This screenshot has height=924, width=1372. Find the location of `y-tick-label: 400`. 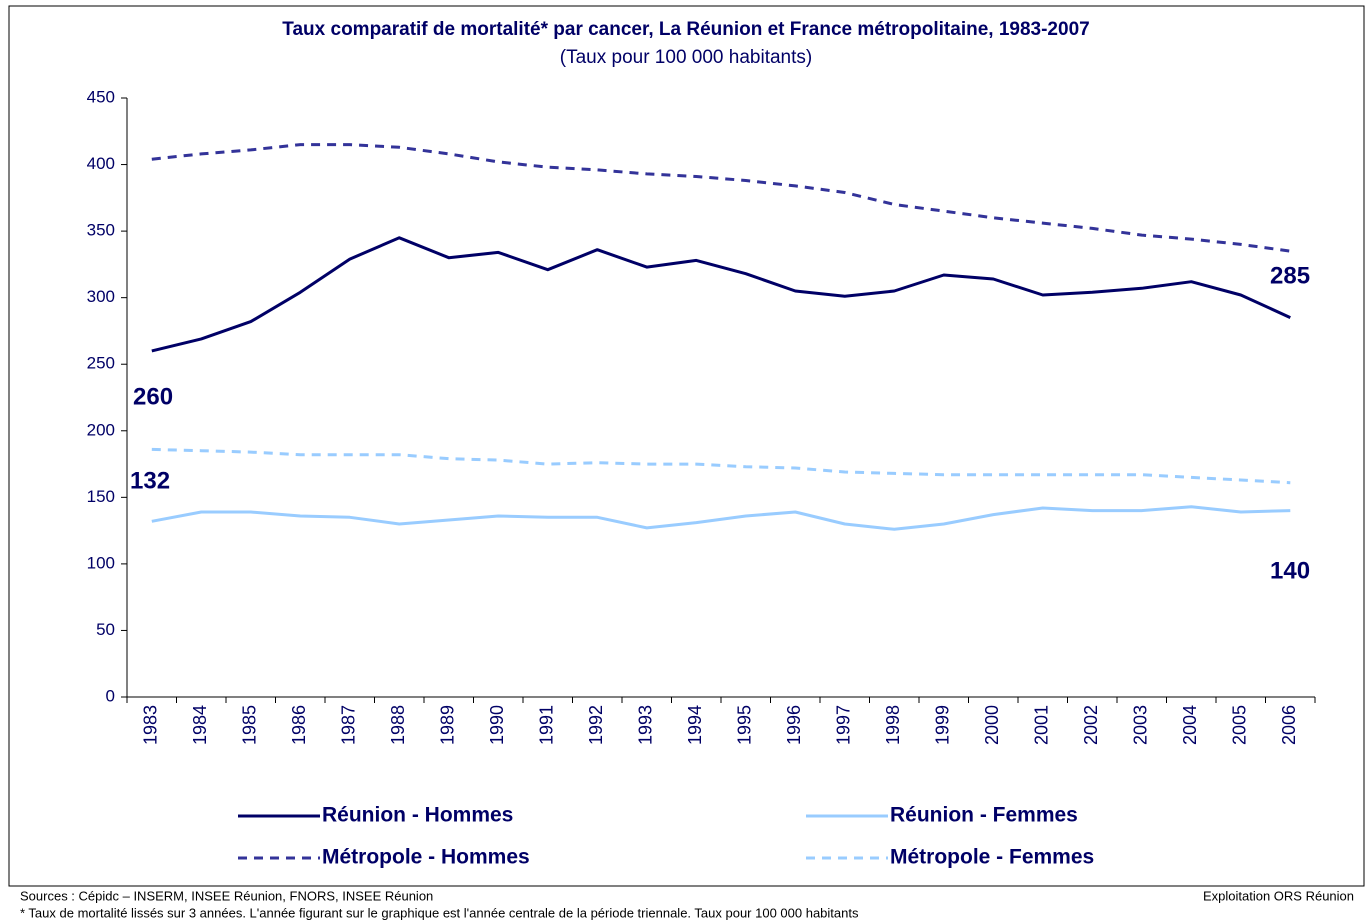

y-tick-label: 400 is located at coordinates (101, 163).